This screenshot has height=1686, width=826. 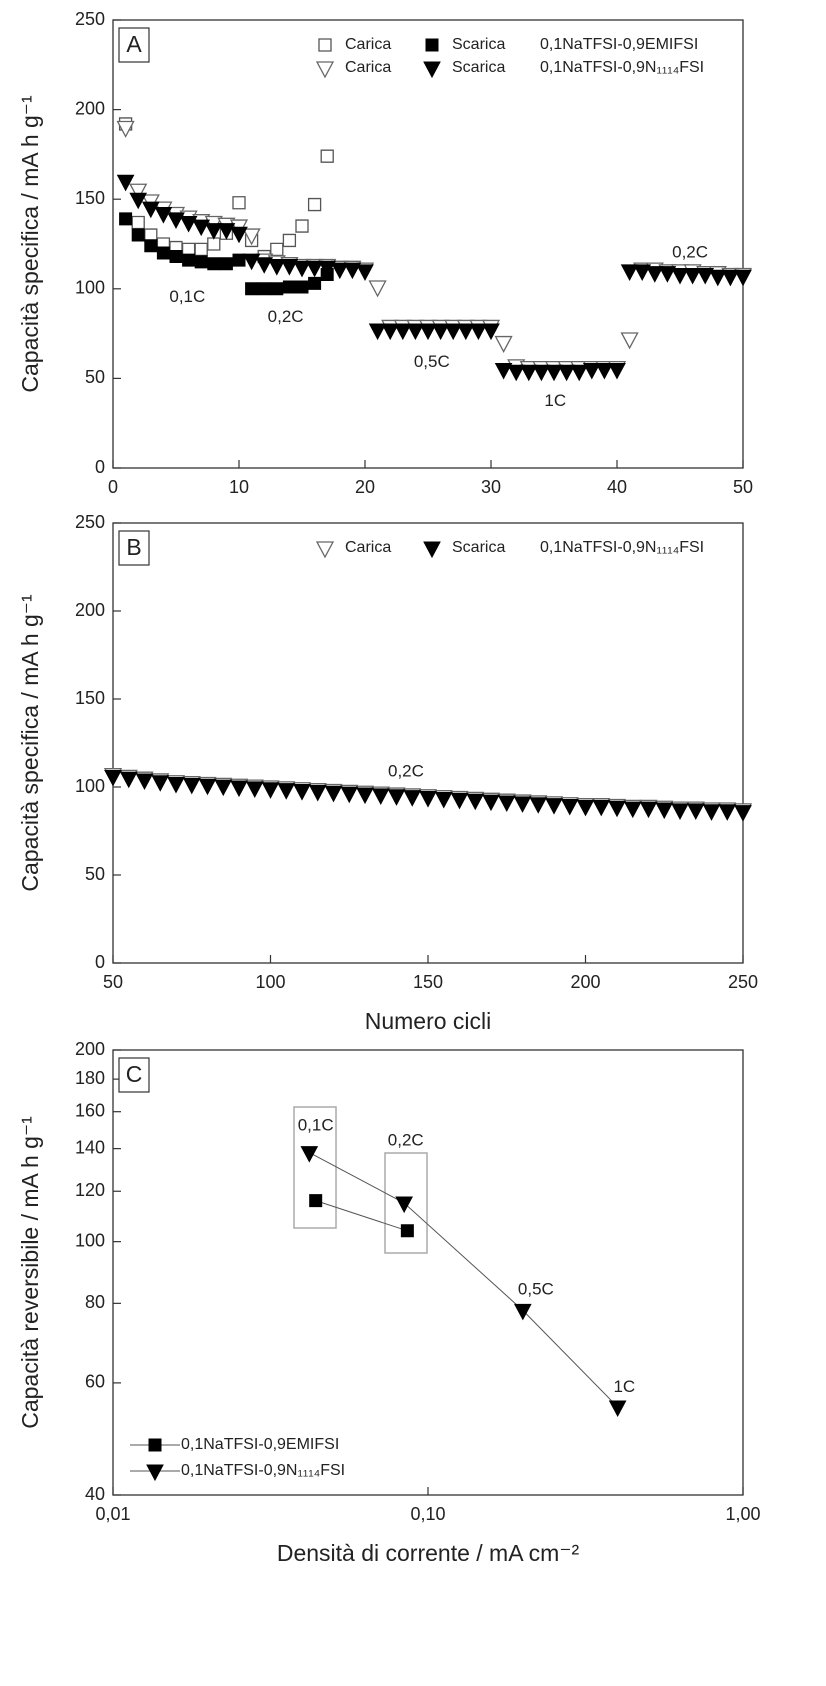 What do you see at coordinates (239, 487) in the screenshot?
I see `x-tick-label: 10` at bounding box center [239, 487].